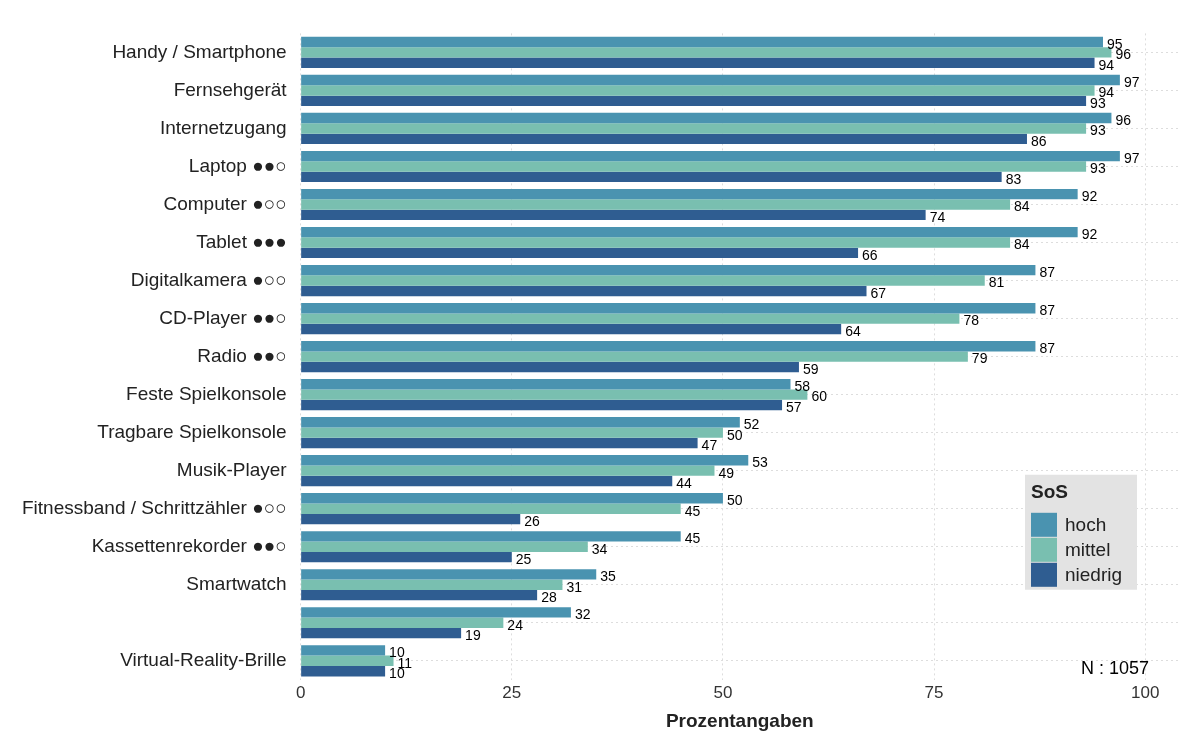  What do you see at coordinates (582, 614) in the screenshot?
I see `data-label: 32` at bounding box center [582, 614].